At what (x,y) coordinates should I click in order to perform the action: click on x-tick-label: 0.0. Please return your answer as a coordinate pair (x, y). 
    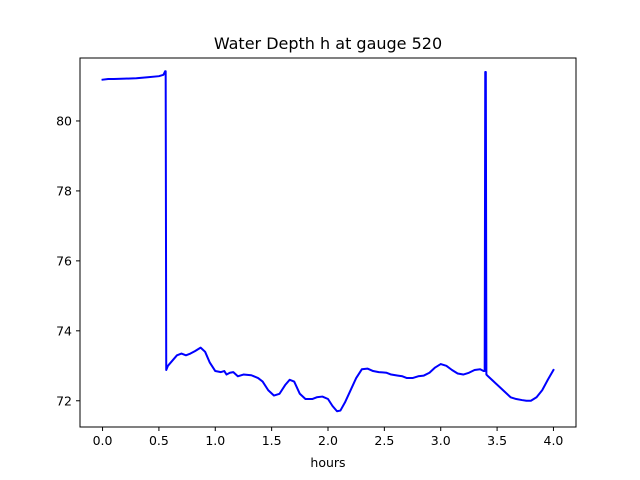
    Looking at the image, I should click on (103, 440).